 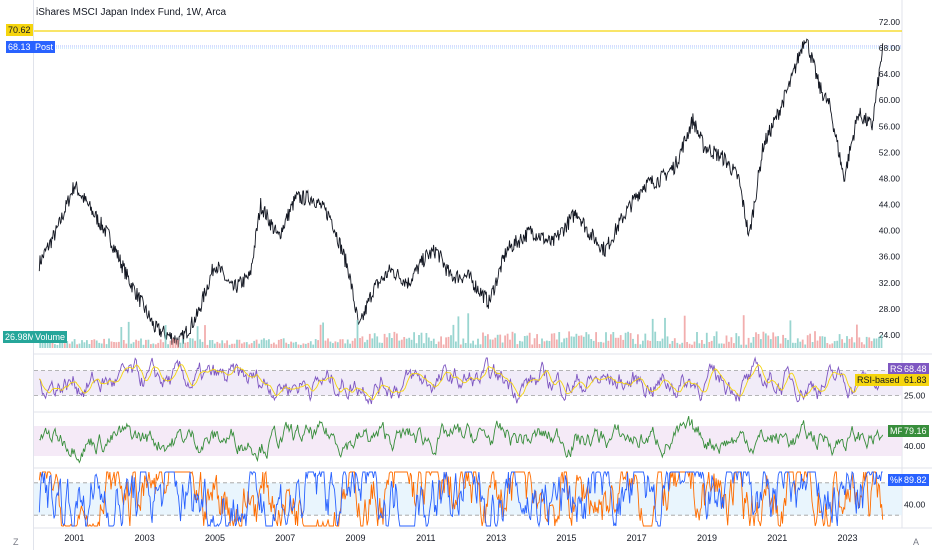 I want to click on corner-left-button: Z, so click(x=16, y=542).